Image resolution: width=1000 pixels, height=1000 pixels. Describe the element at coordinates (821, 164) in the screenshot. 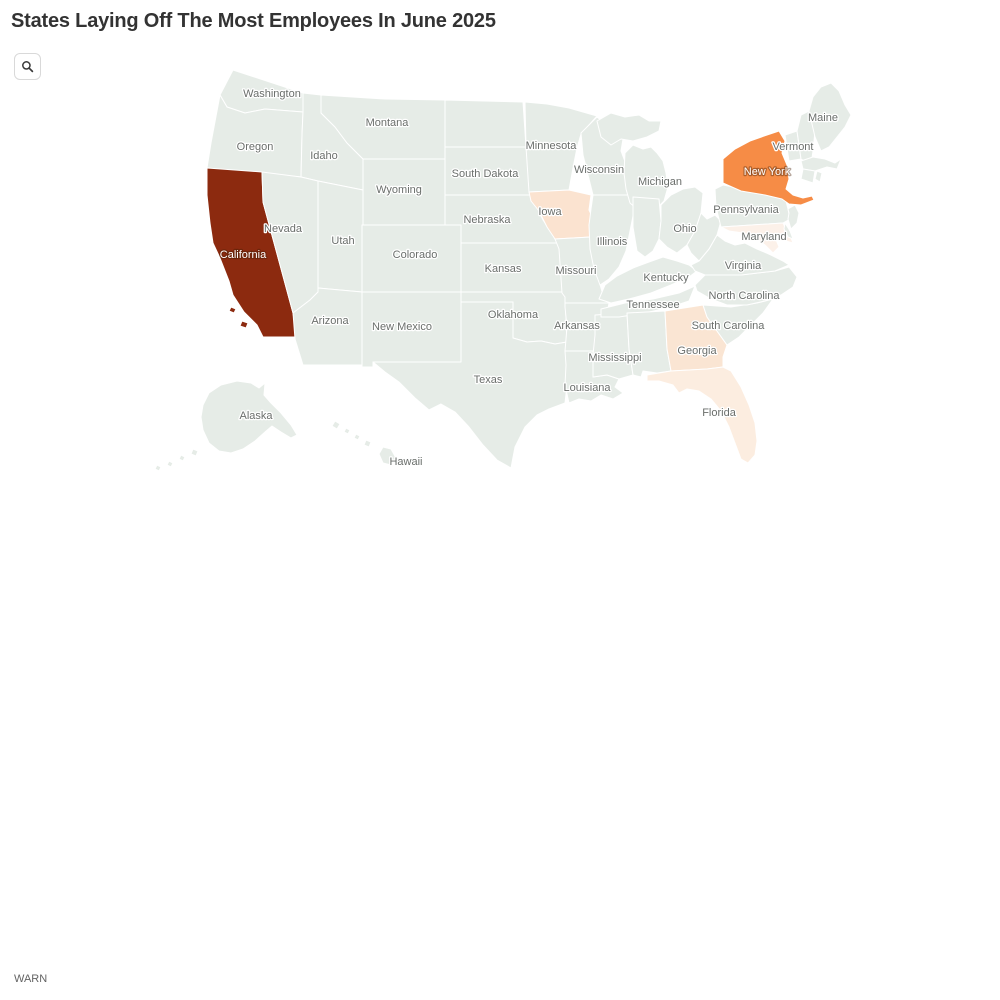

I see `state-MA` at that location.